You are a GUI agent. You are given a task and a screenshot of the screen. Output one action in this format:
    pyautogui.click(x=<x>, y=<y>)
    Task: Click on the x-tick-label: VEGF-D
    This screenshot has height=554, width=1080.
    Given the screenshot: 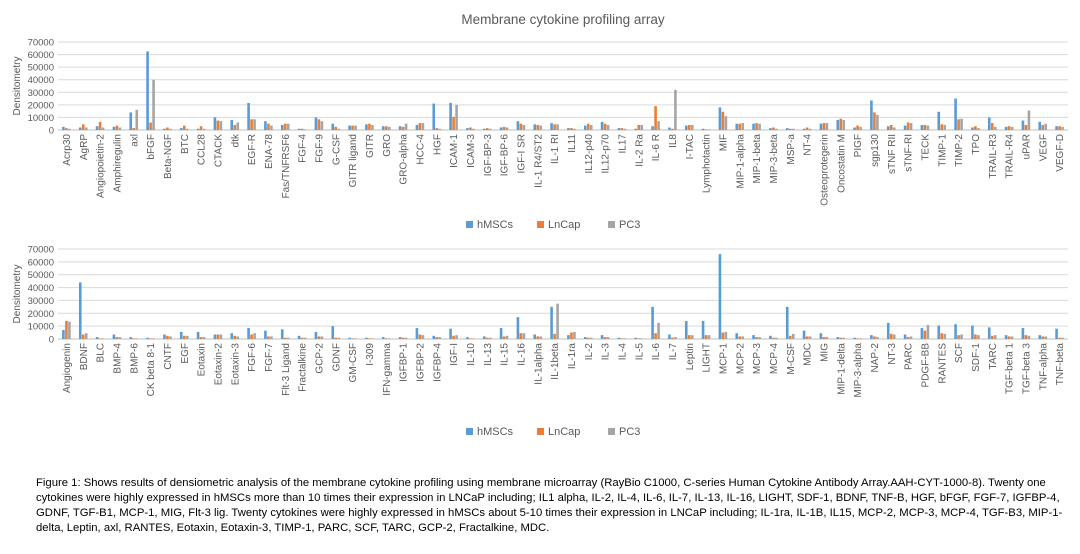 What is the action you would take?
    pyautogui.click(x=1060, y=153)
    